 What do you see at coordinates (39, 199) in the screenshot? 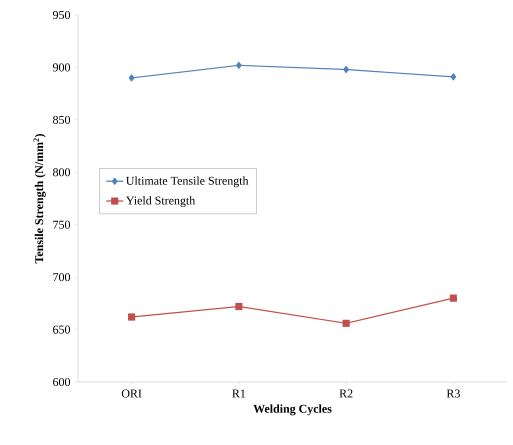
I see `y-axis-title: Tensile Strength (N/mm$^{2}$)` at bounding box center [39, 199].